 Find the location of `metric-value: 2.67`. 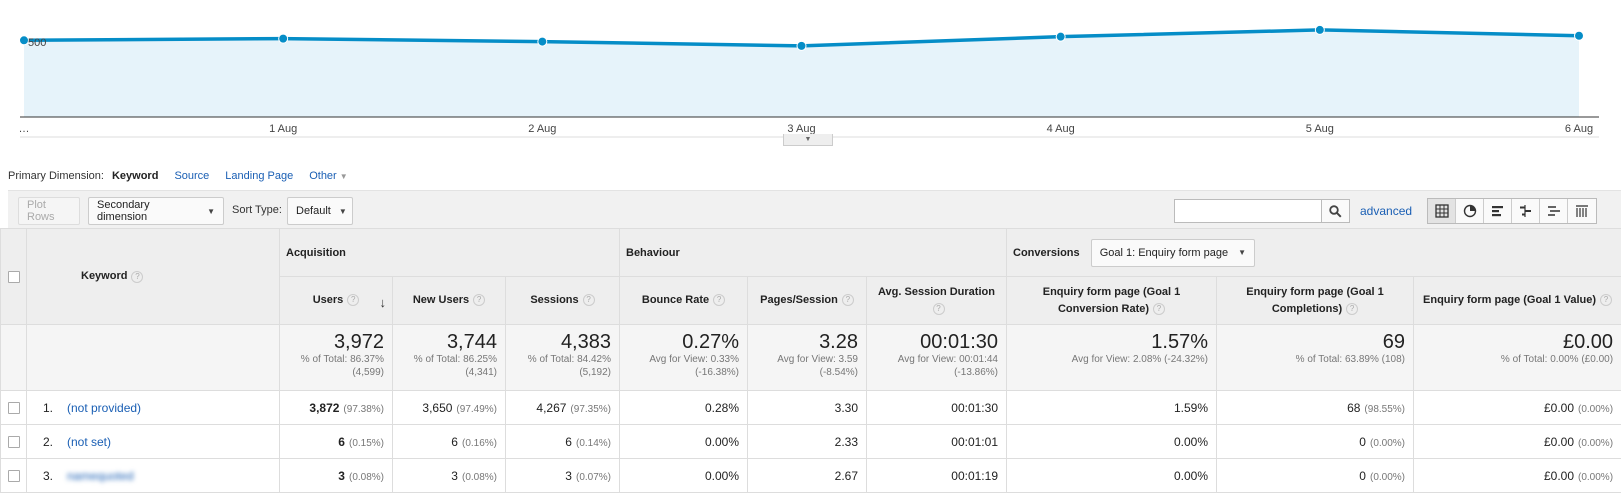

metric-value: 2.67 is located at coordinates (846, 475).